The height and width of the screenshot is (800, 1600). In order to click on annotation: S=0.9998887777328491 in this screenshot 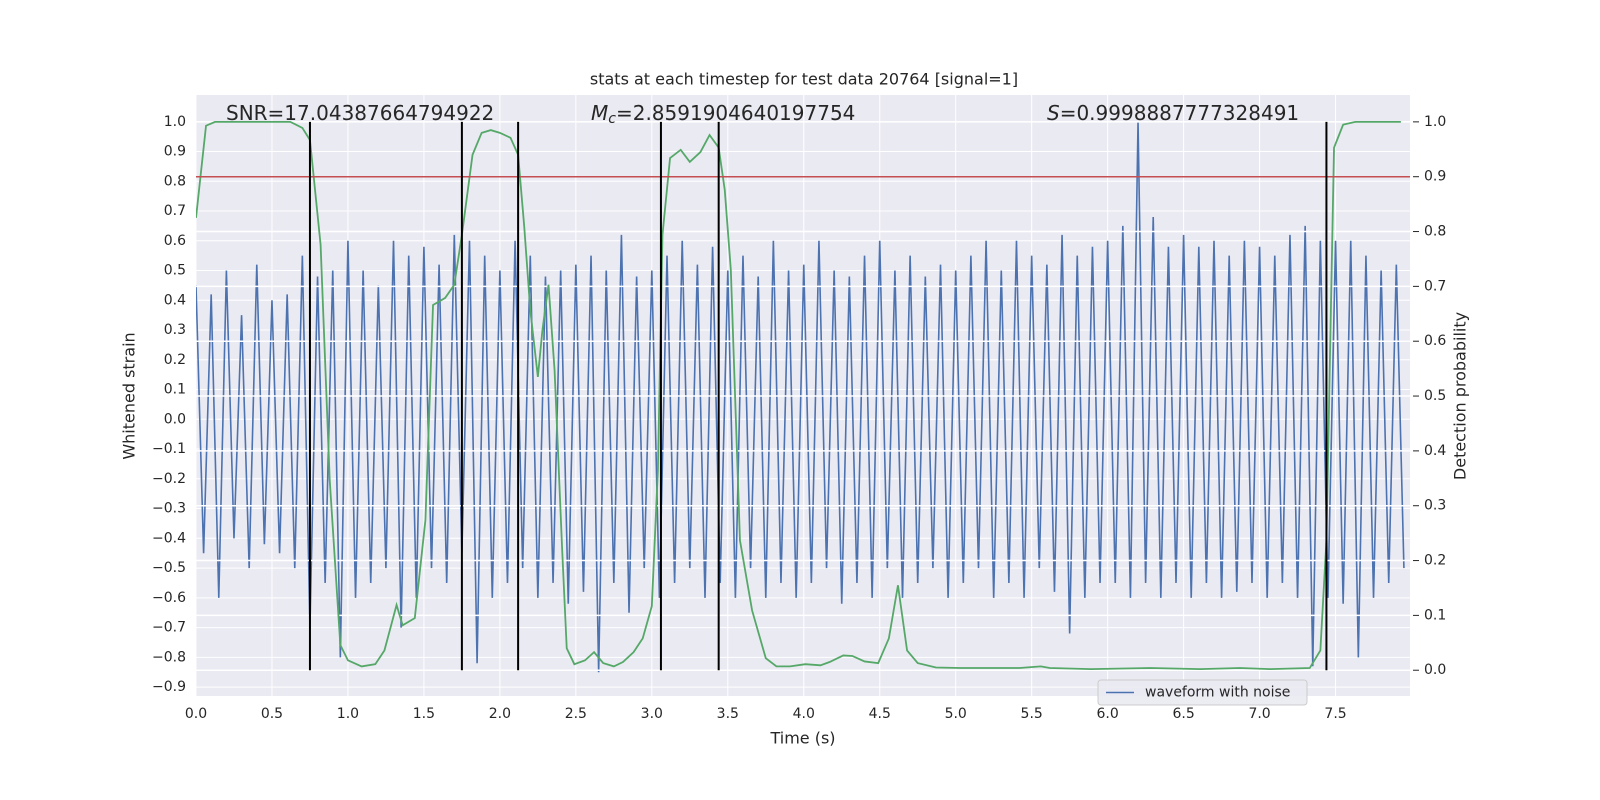, I will do `click(1173, 113)`.